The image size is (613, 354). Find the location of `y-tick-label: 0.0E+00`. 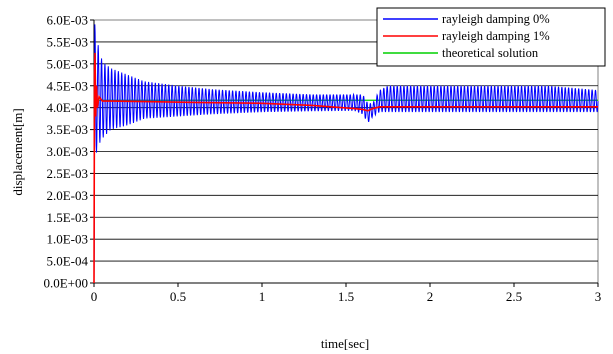

y-tick-label: 0.0E+00 is located at coordinates (65, 283).